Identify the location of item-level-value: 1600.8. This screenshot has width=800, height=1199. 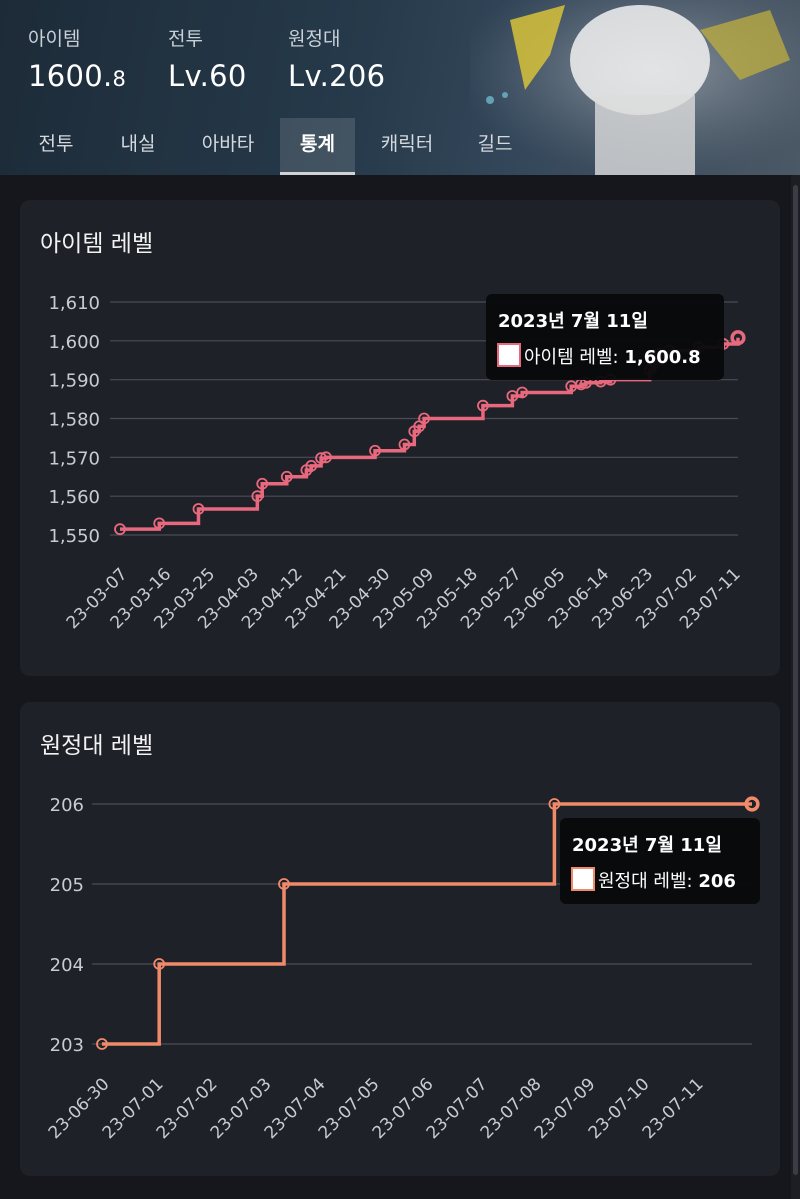
(77, 76).